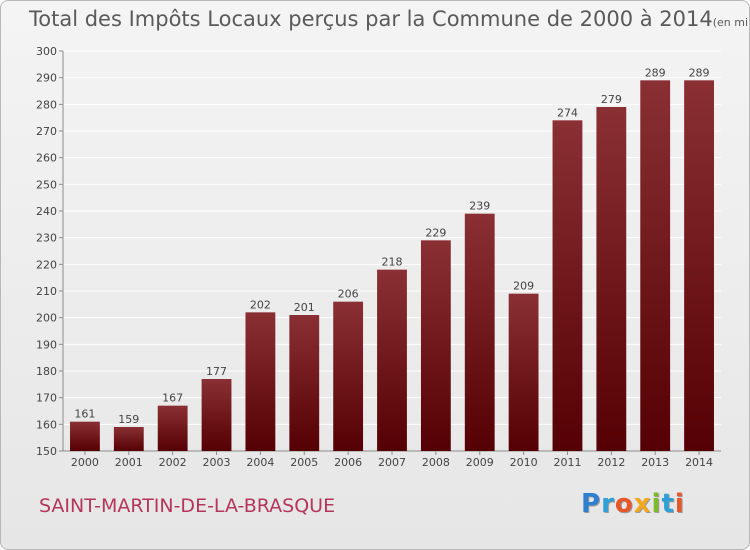  I want to click on x-tick-label-2008: 2008, so click(436, 462).